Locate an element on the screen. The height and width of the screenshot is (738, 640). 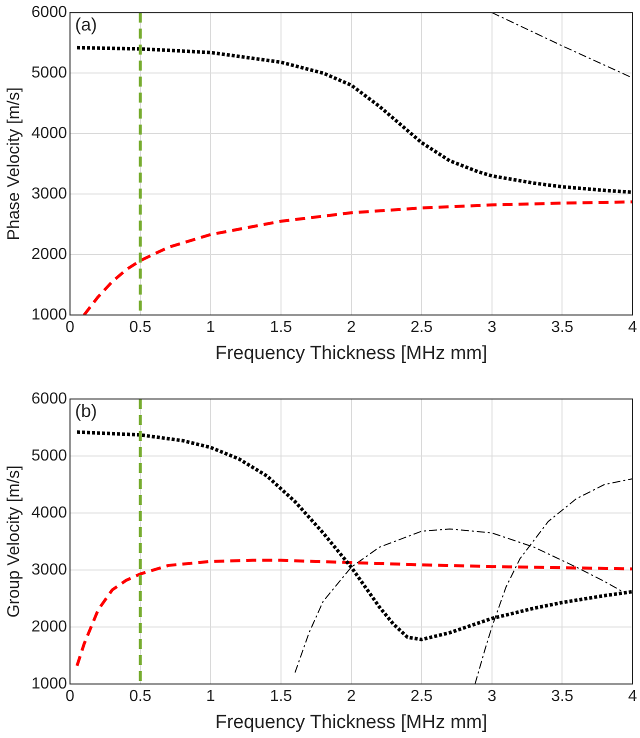
y-axis-title: Phase Velocity [m/s] is located at coordinates (13, 163).